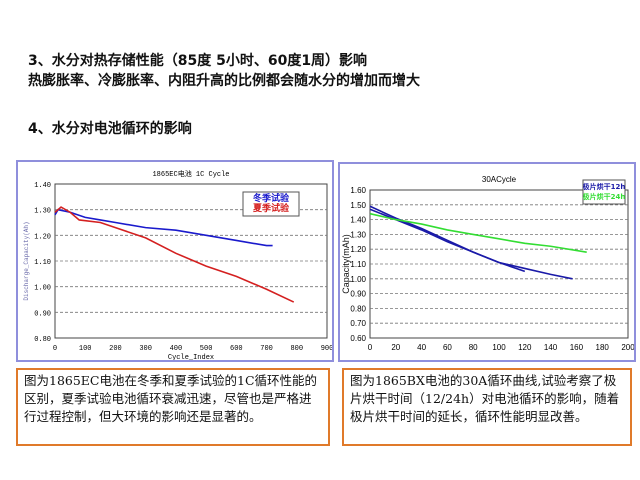  What do you see at coordinates (603, 347) in the screenshot?
I see `x-tick-label: 180` at bounding box center [603, 347].